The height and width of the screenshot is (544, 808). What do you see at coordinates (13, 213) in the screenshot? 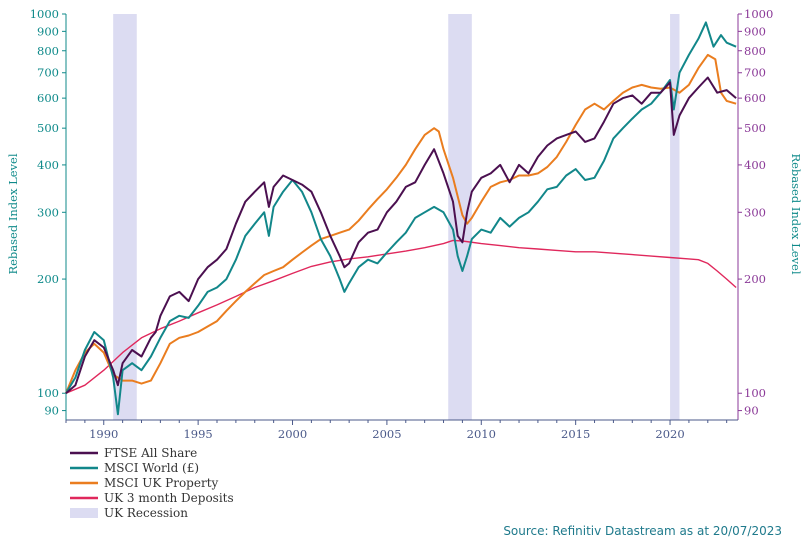
I see `y-axis-label-left: Rebased Index Level` at bounding box center [13, 213].